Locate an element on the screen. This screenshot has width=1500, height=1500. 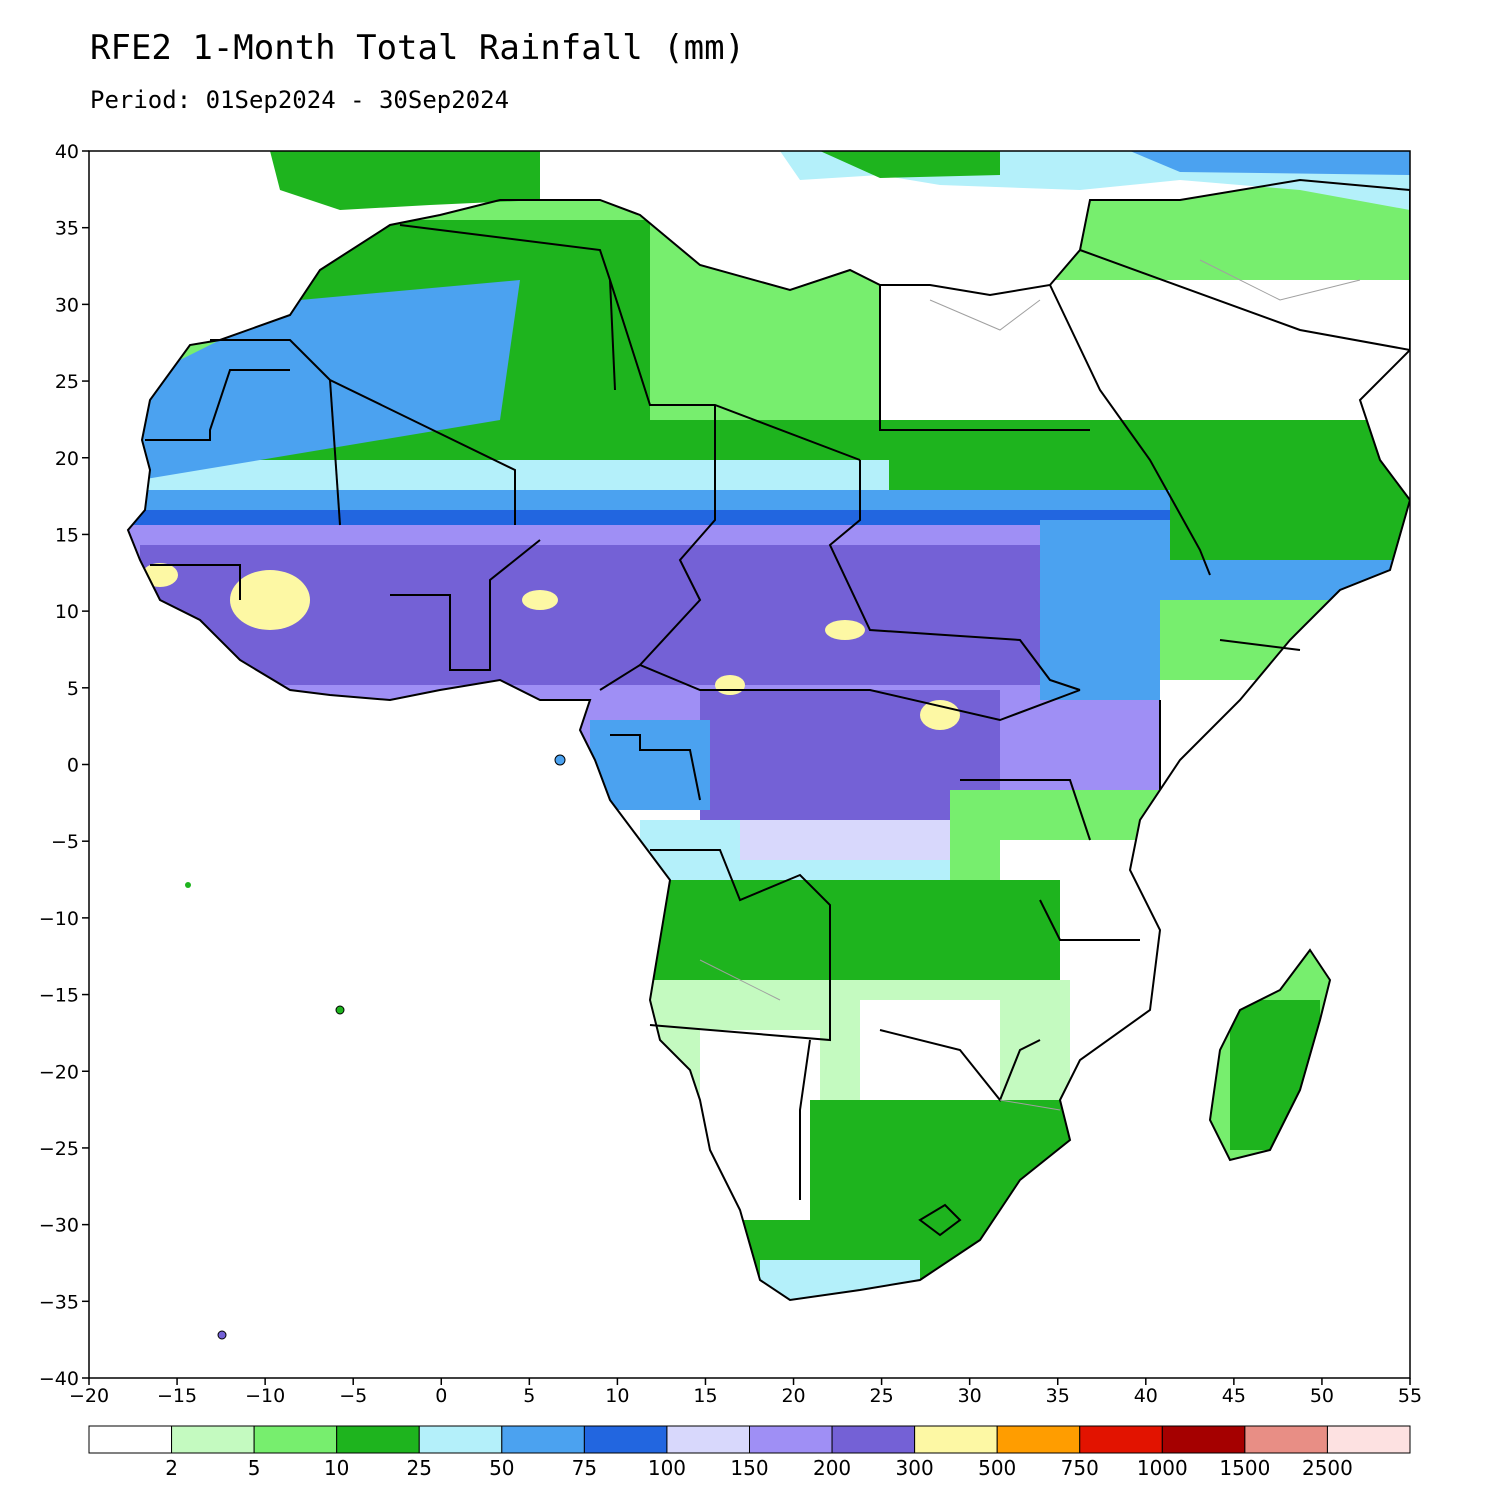
colorbar: 2 5 10 25 50 75 100 150 200 300 500 750 1000 1500 2500 is located at coordinates (749, 1452).